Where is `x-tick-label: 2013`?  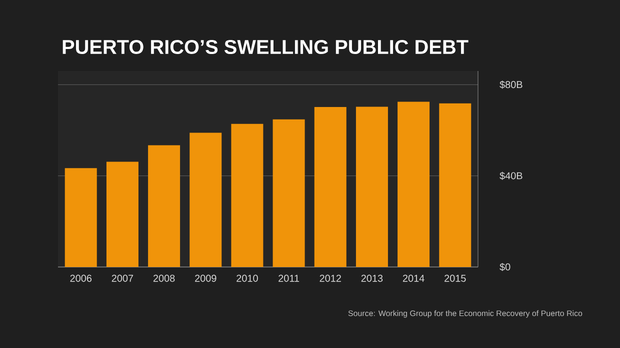
x-tick-label: 2013 is located at coordinates (372, 278).